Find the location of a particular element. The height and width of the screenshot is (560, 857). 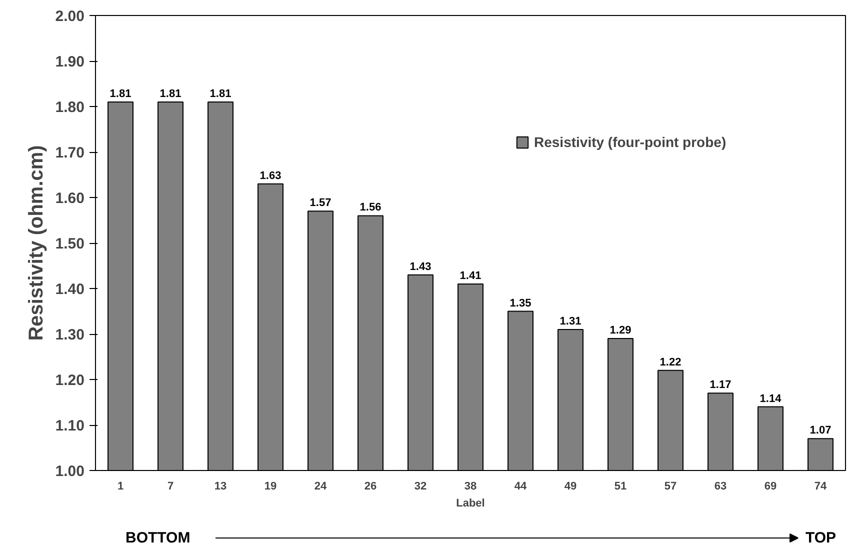

y-tick-label: 1.60 is located at coordinates (70, 198).